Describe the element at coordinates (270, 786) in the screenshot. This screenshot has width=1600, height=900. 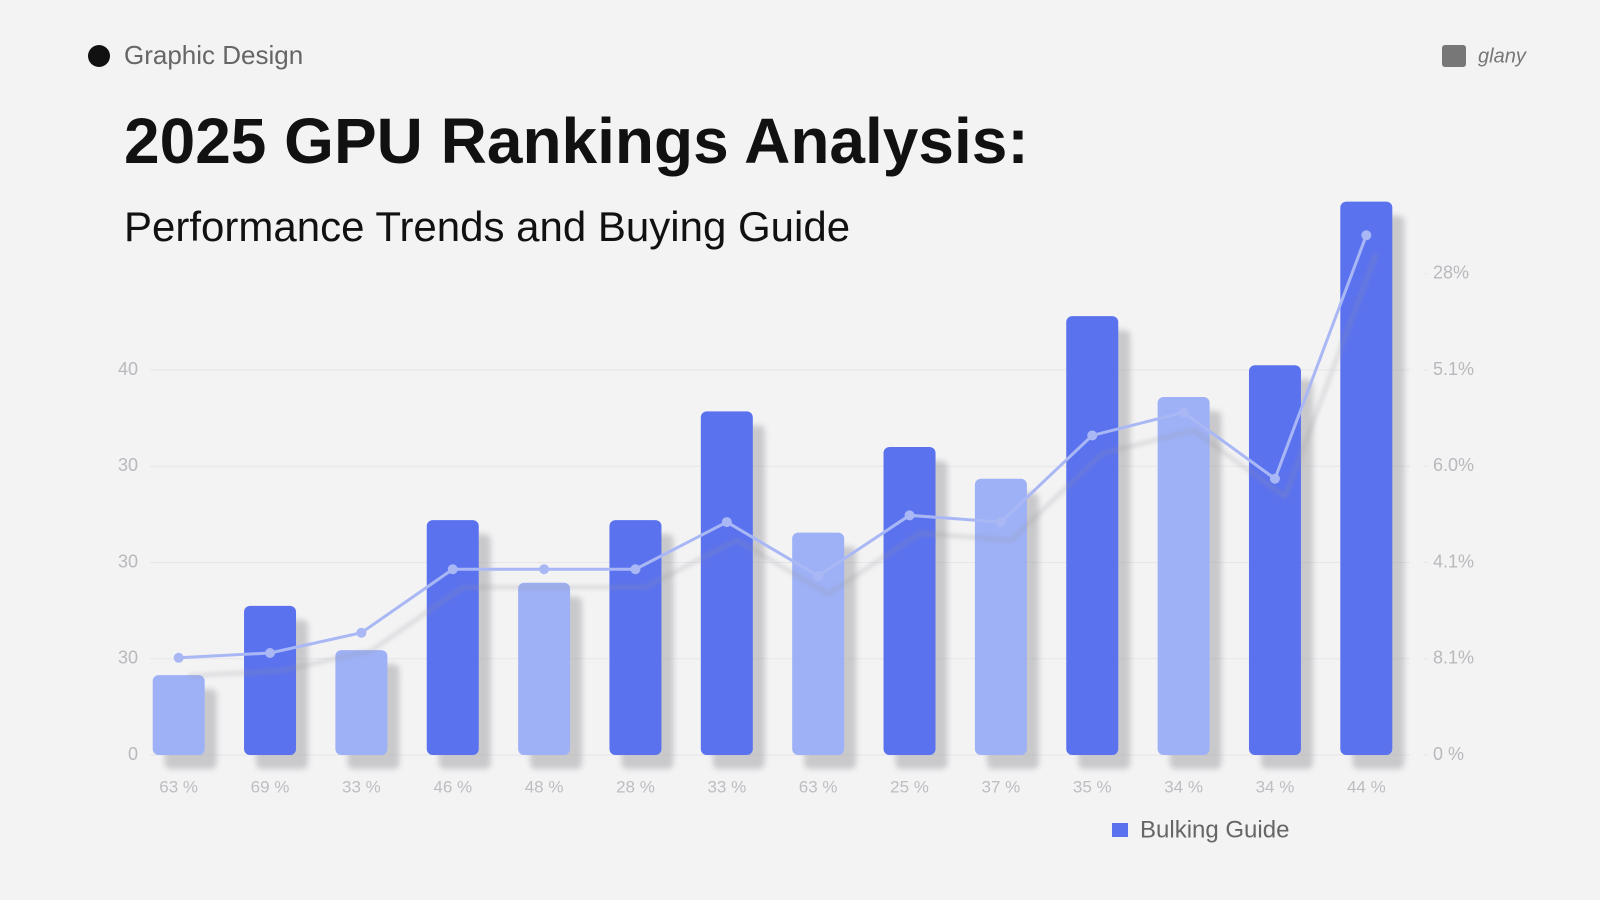
I see `x-tick-label: 69 %` at that location.